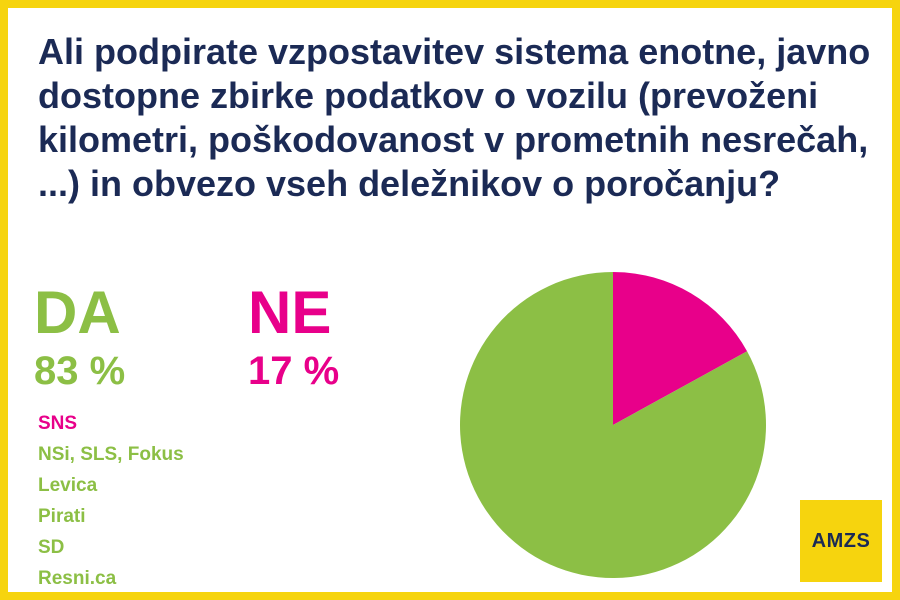  What do you see at coordinates (58, 423) in the screenshot?
I see `party-item: SNS` at bounding box center [58, 423].